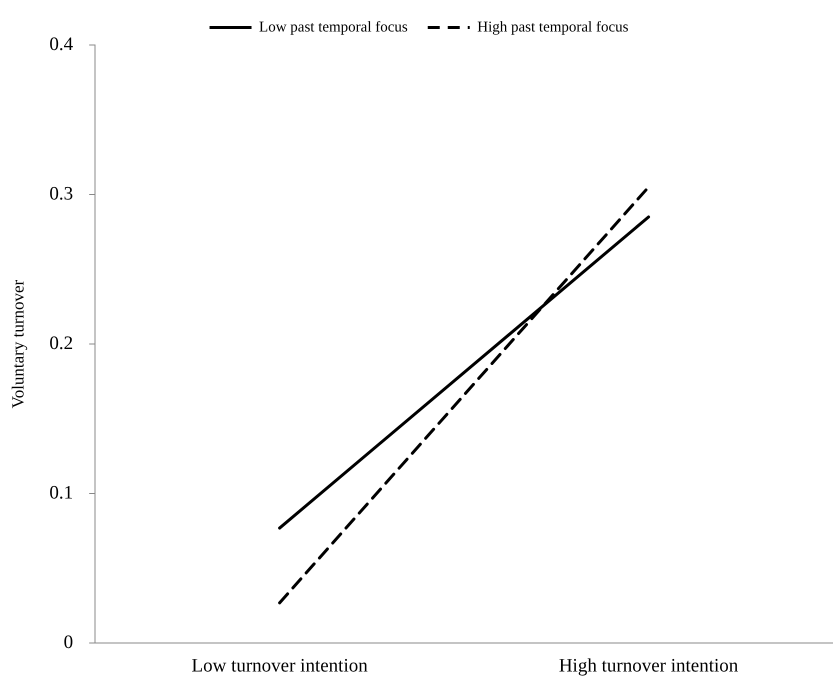 This screenshot has height=692, width=833. I want to click on y-axis-title: Voluntary turnover, so click(18, 343).